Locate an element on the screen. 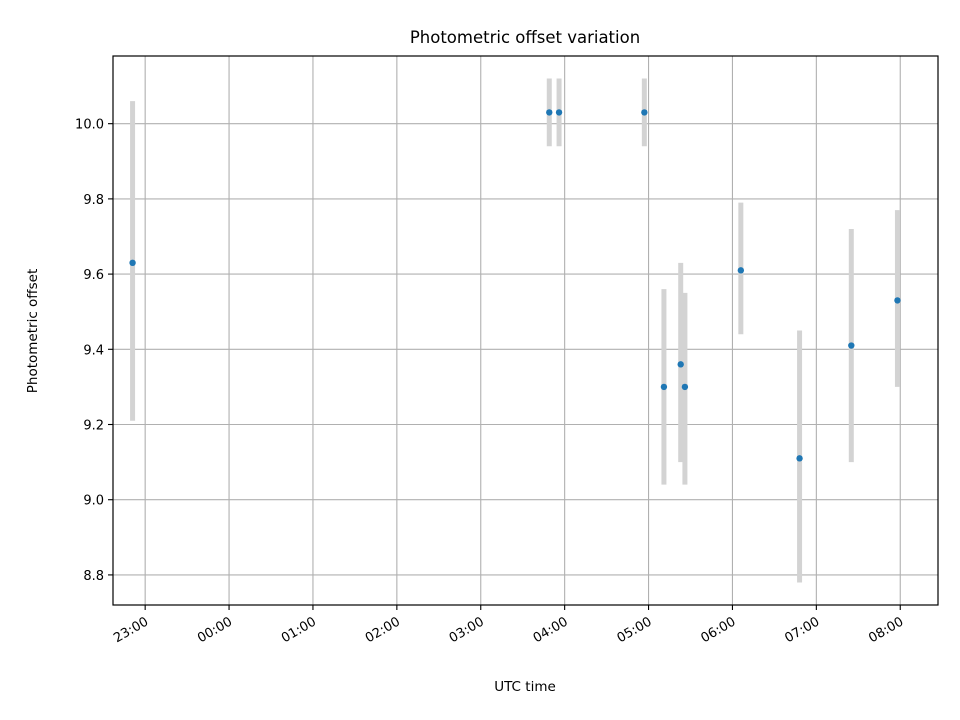 The image size is (960, 720). y-tick-label: 8.8 is located at coordinates (93, 576).